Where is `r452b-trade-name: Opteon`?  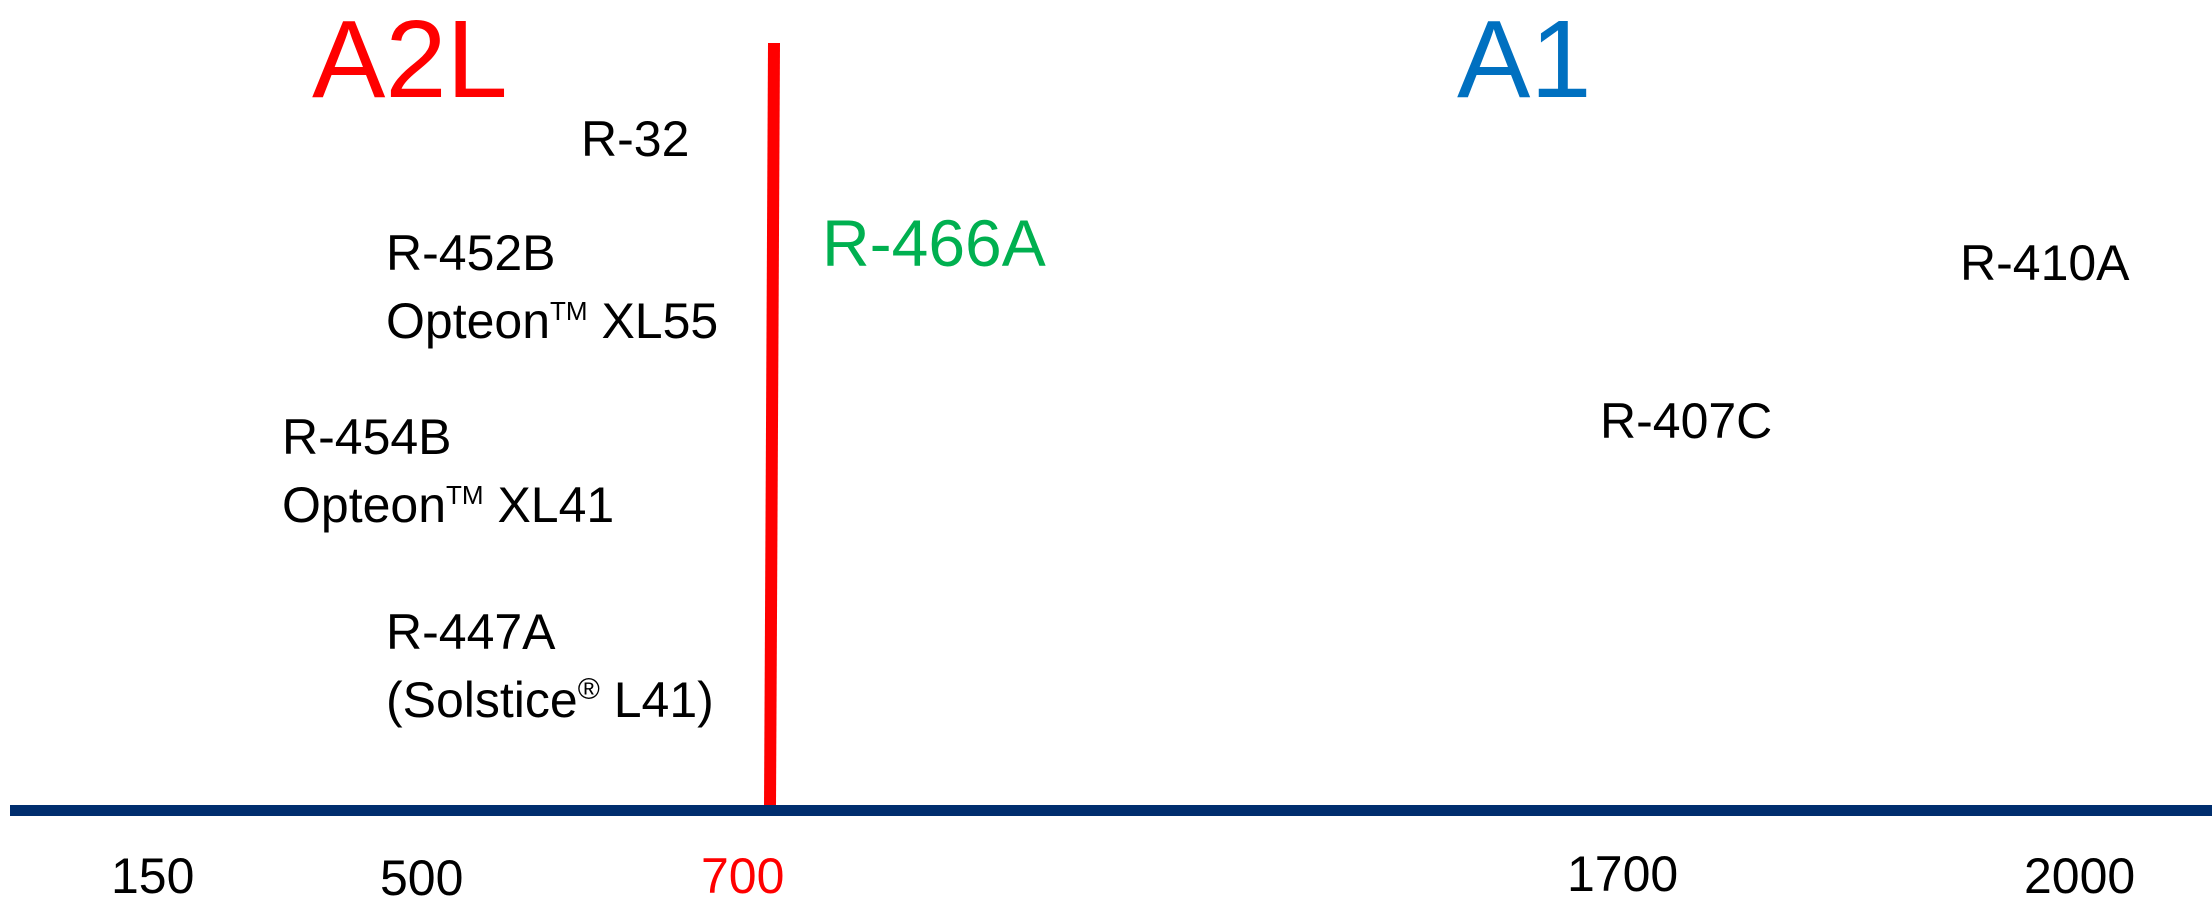
r452b-trade-name: Opteon is located at coordinates (468, 321).